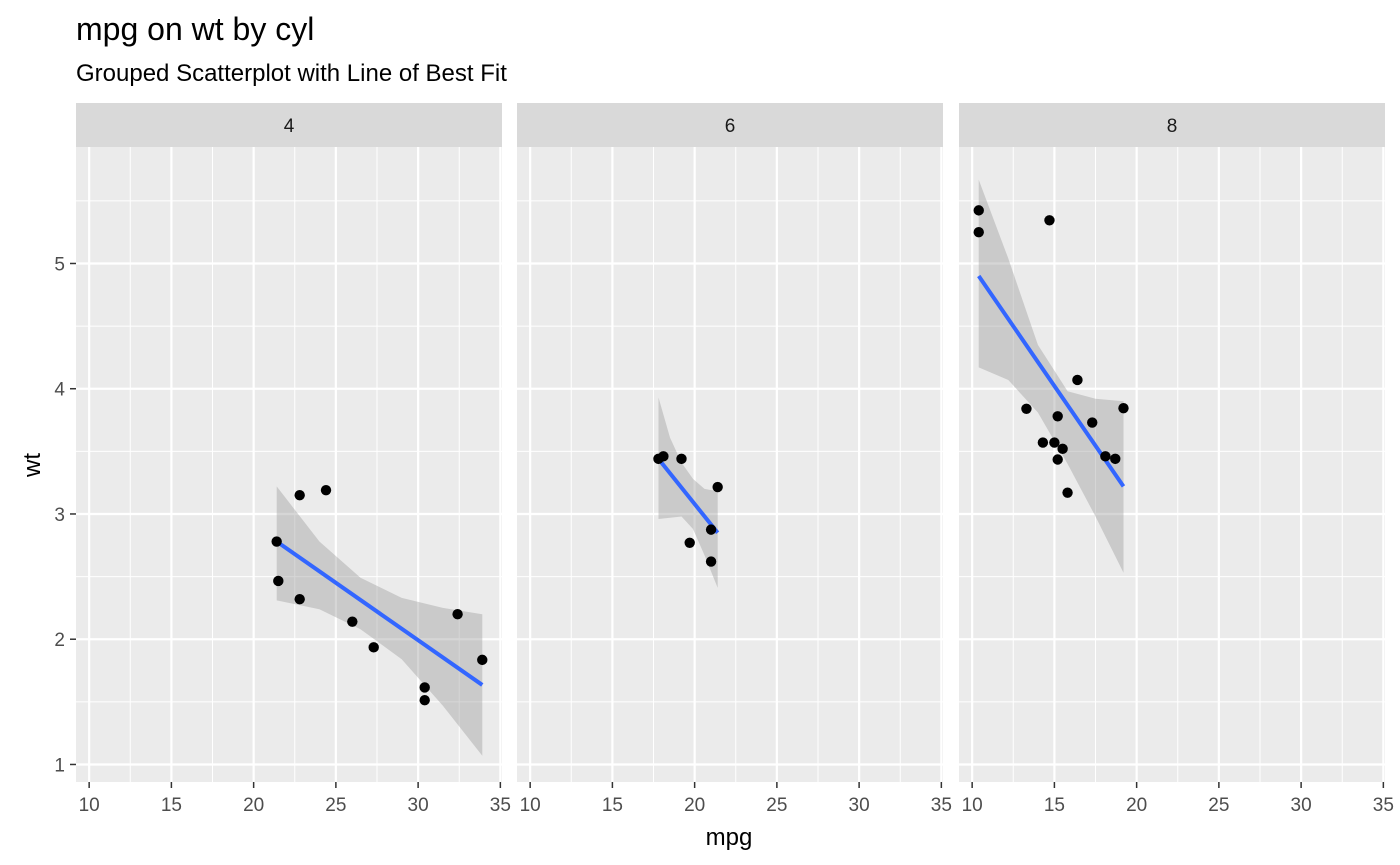 The width and height of the screenshot is (1400, 865). I want to click on y-axis: 1 2 3 4 5, so click(65, 515).